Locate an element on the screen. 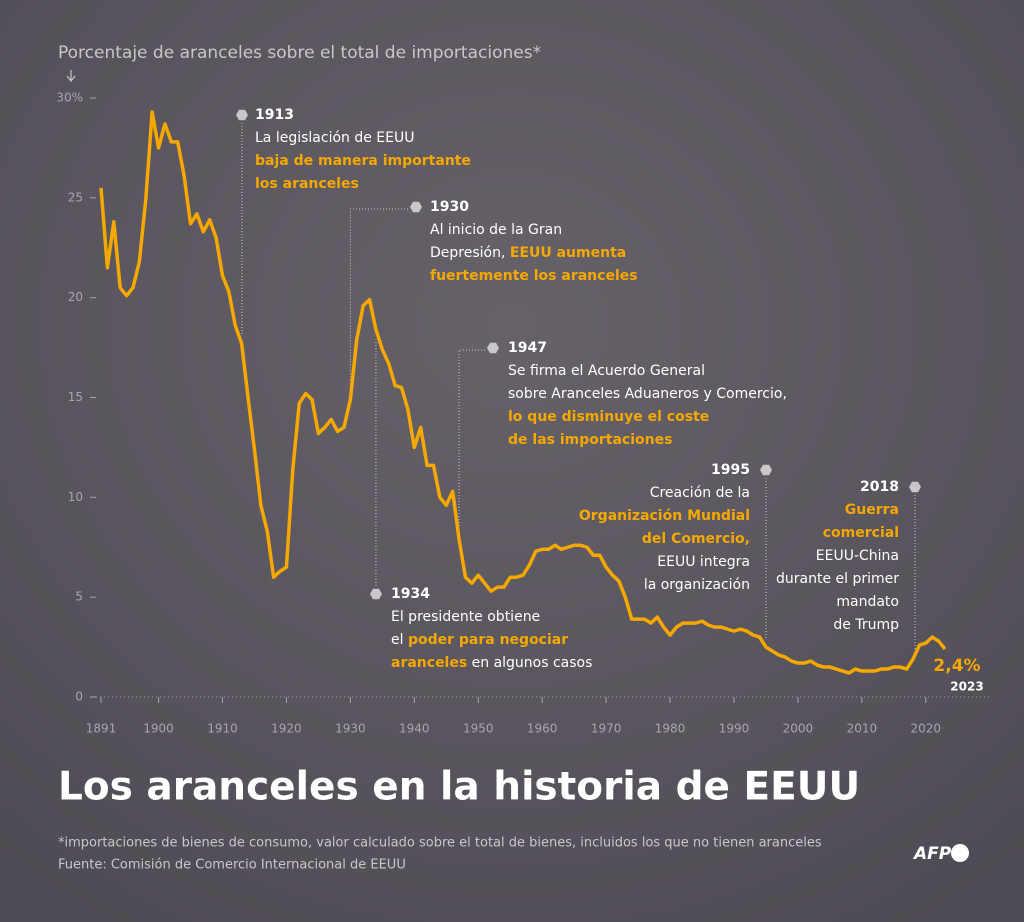 This screenshot has width=1024, height=922. x-tick-label: 1891 is located at coordinates (101, 729).